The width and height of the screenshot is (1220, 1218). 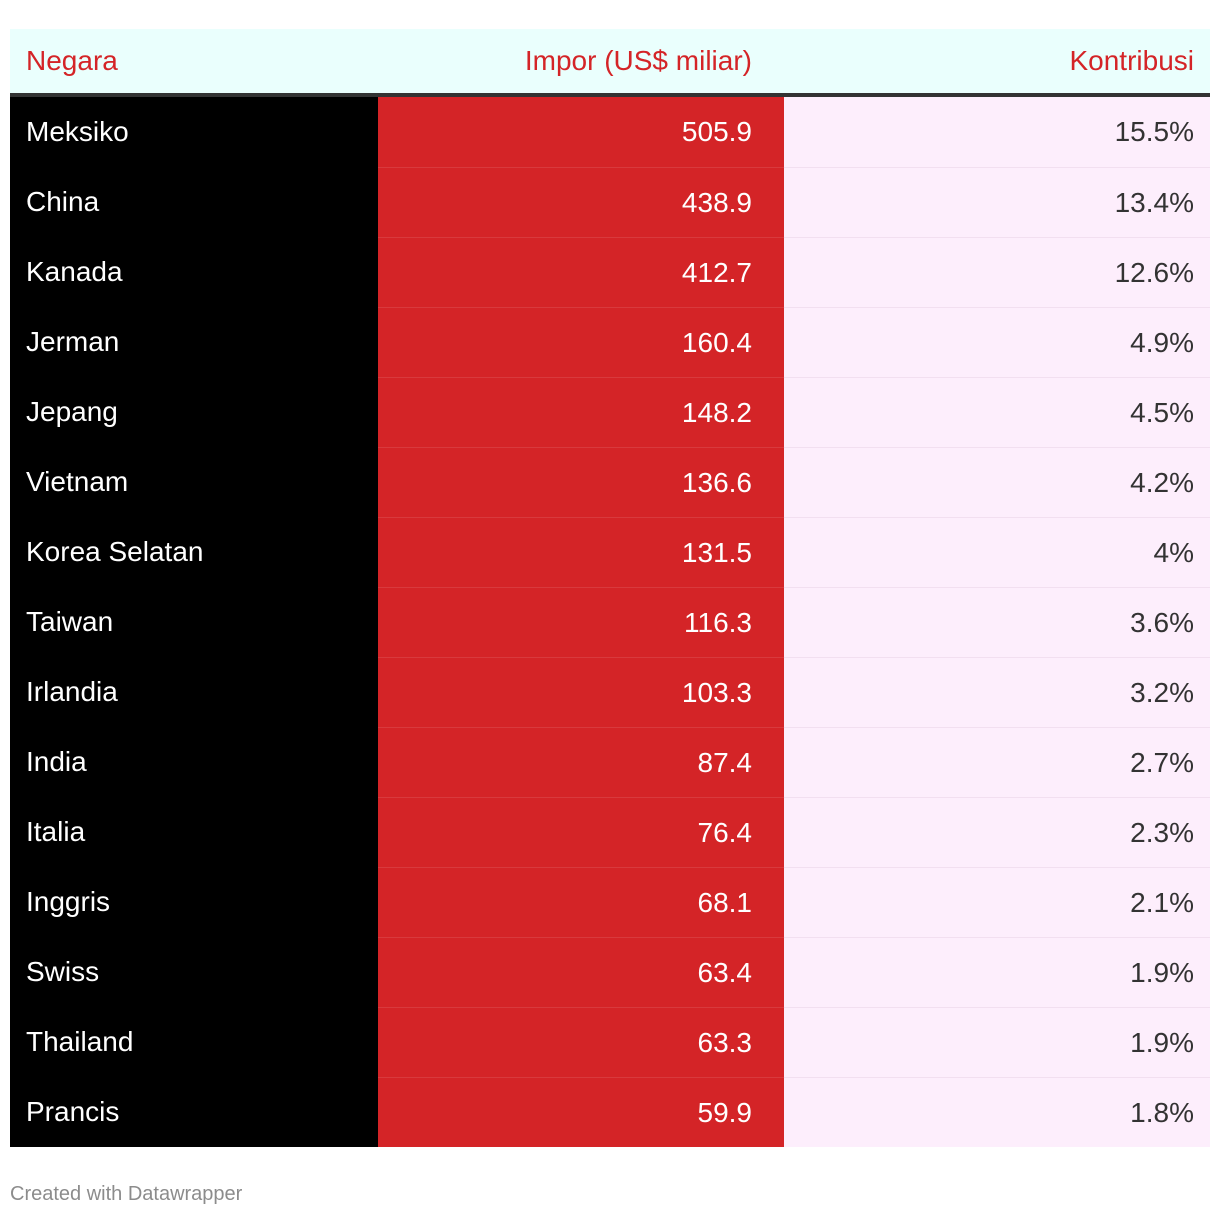 What do you see at coordinates (997, 832) in the screenshot?
I see `share-cell: 2.3%` at bounding box center [997, 832].